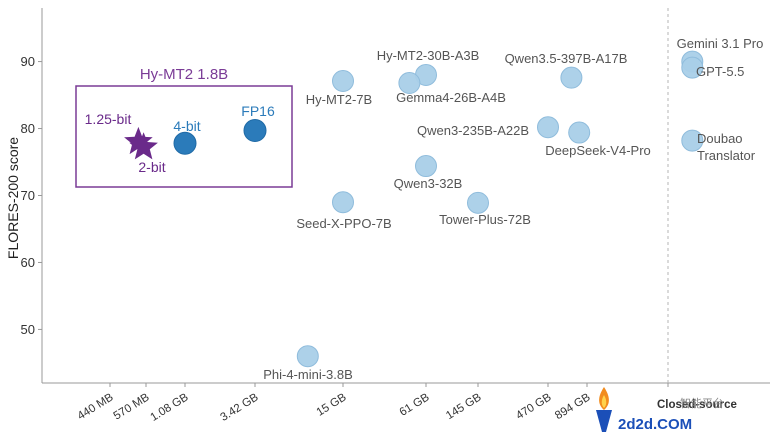  Describe the element at coordinates (28, 262) in the screenshot. I see `y-tick-label: 60` at that location.